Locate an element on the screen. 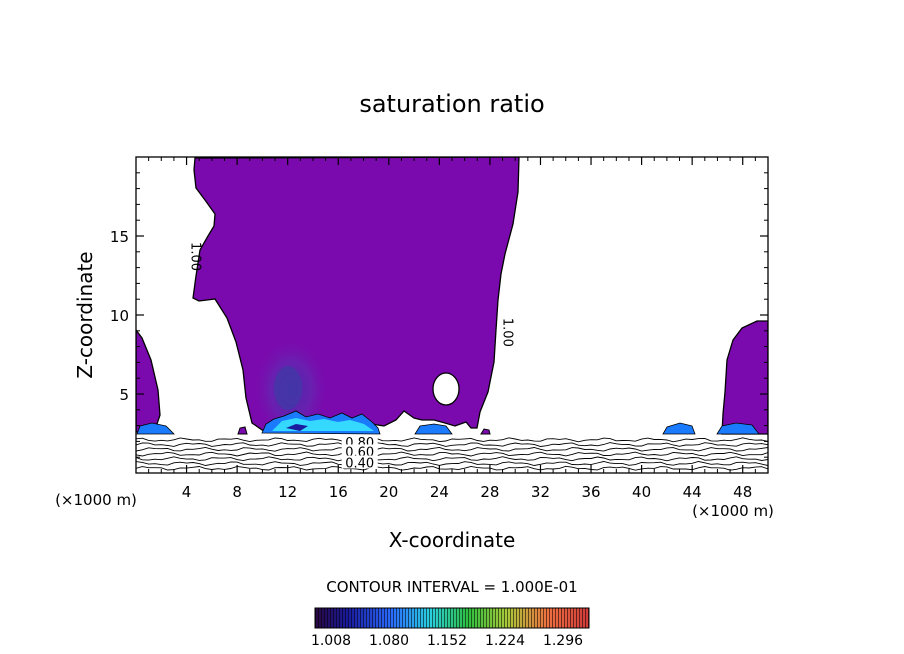 The image size is (904, 654). subsaturated-isolines is located at coordinates (452, 454).